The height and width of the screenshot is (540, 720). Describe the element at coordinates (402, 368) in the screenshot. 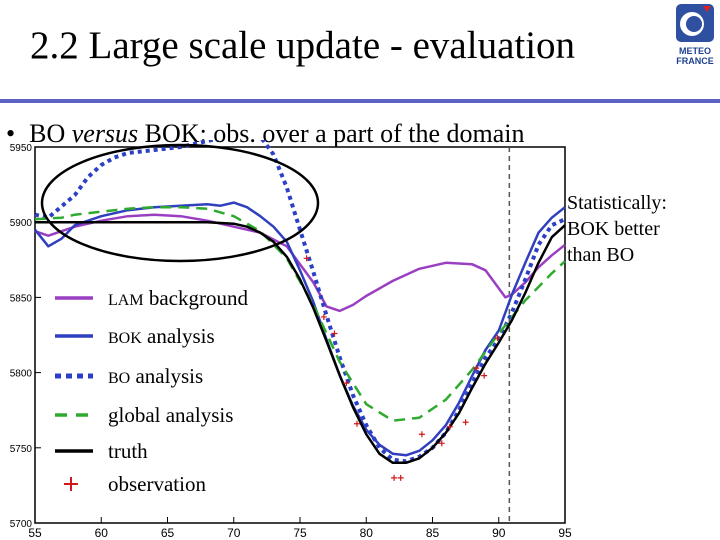

I see `chart-observations` at that location.